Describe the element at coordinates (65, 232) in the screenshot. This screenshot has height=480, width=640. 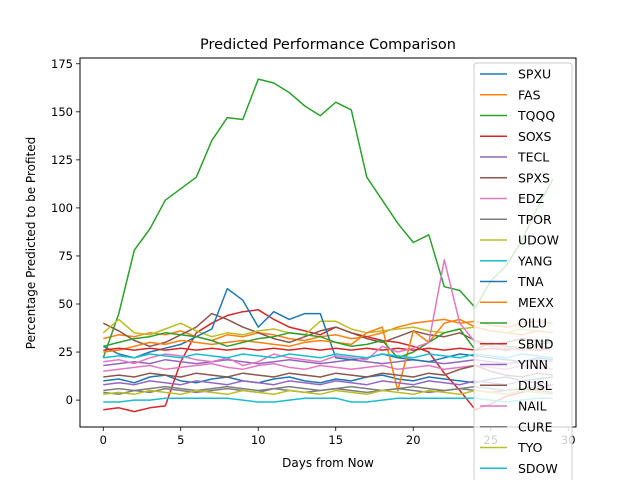
I see `y-axis: 0 25 50 75 100 125 150 175` at that location.